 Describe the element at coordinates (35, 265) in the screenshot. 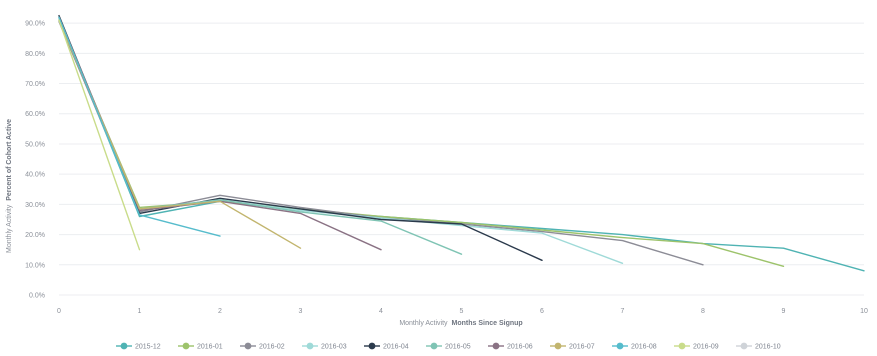

I see `y-tick-label: 10.0%` at that location.